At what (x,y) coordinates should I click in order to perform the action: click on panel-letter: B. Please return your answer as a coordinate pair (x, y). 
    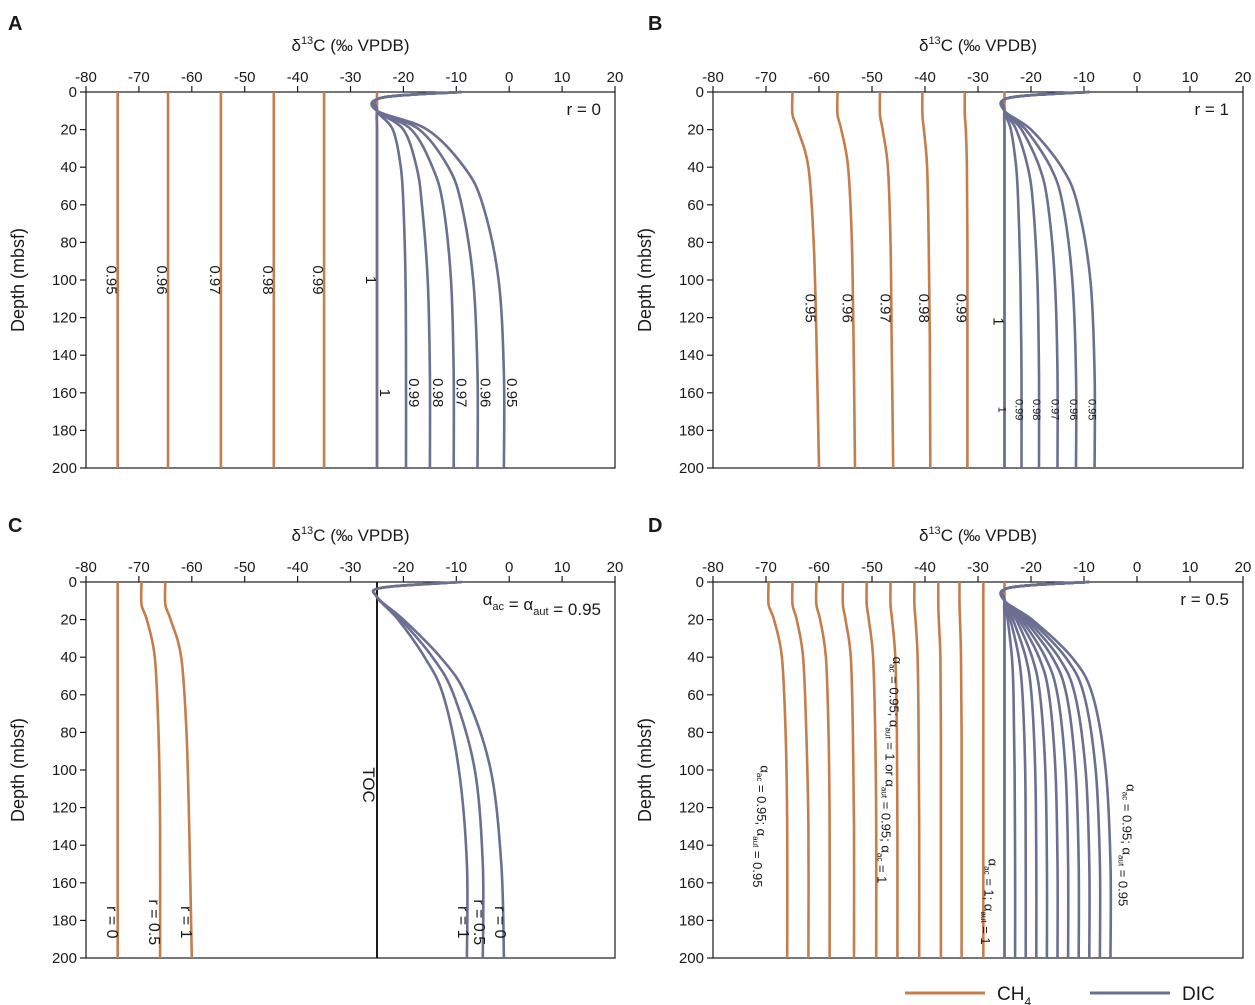
    Looking at the image, I should click on (655, 24).